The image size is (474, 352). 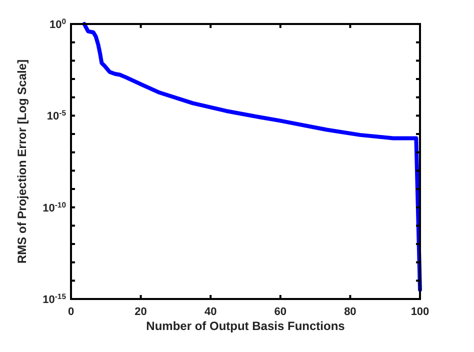 I want to click on x-tick-label: 0, so click(x=71, y=312).